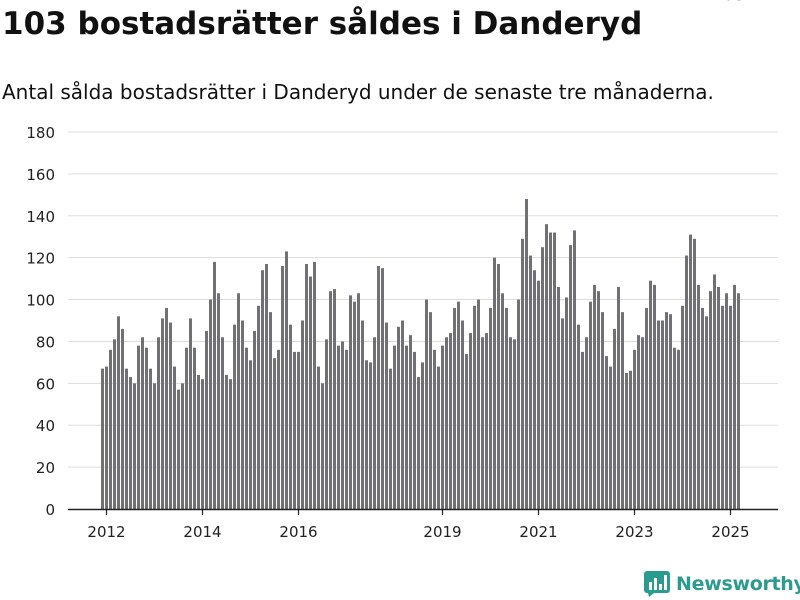  Describe the element at coordinates (322, 24) in the screenshot. I see `page-title: 103 bostadsrätter såldes i Danderyd` at that location.